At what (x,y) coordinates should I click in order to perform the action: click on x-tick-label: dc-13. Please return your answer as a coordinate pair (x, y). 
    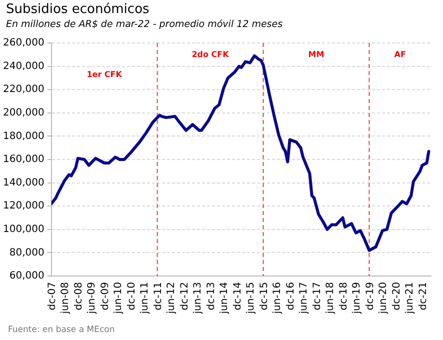
    Looking at the image, I should click on (211, 296).